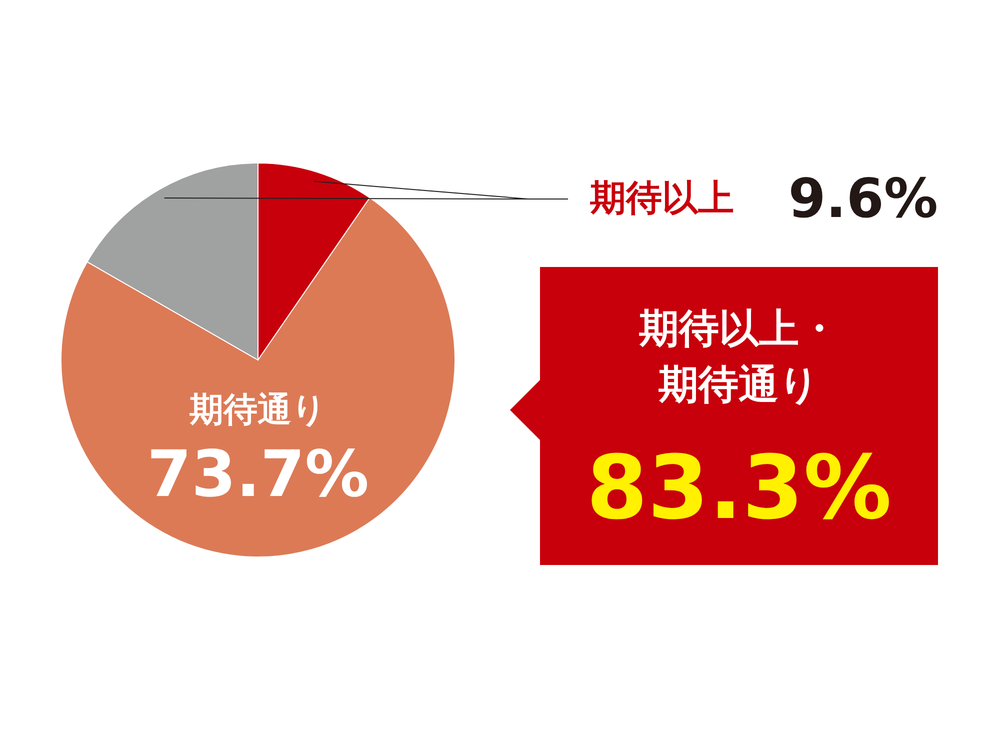  Describe the element at coordinates (739, 357) in the screenshot. I see `text: 期待以上・期待通り` at that location.